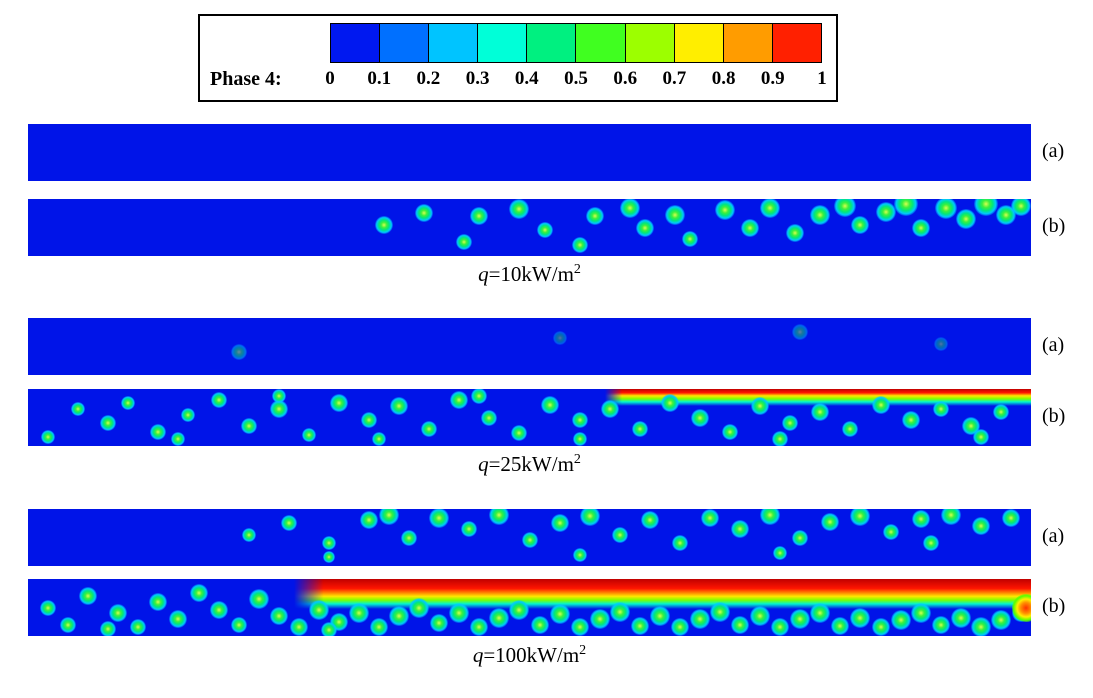 Image resolution: width=1093 pixels, height=698 pixels. Describe the element at coordinates (529, 417) in the screenshot. I see `contour-strip-q25-b` at that location.